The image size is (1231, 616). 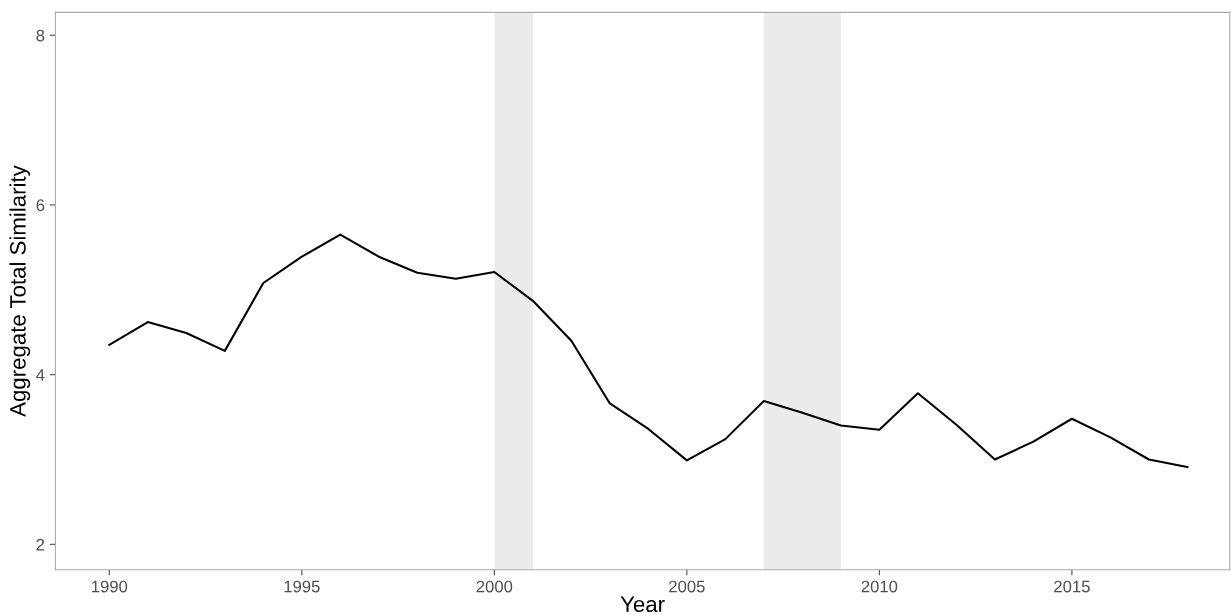 I want to click on x-tick-label: 1990, so click(x=110, y=586).